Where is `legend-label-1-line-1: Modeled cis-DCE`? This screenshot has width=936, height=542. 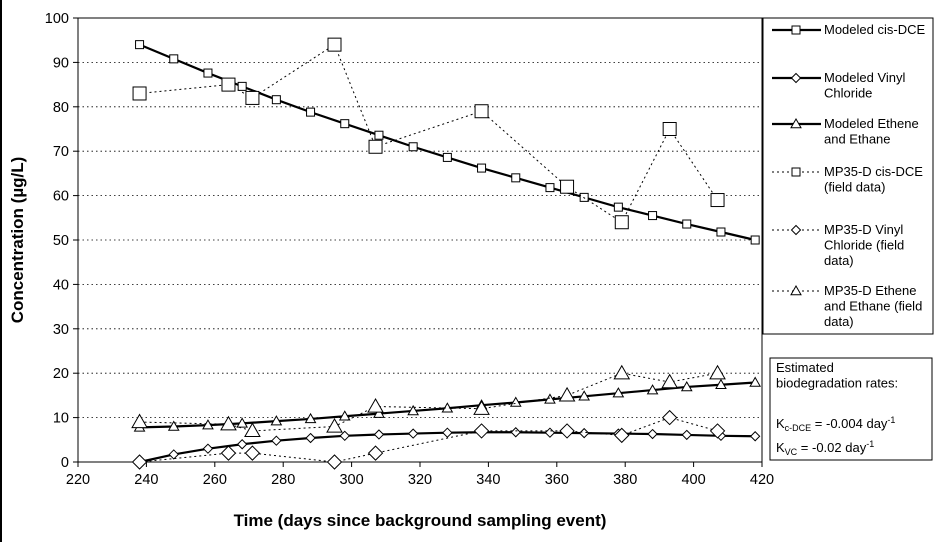
legend-label-1-line-1: Modeled cis-DCE is located at coordinates (874, 29).